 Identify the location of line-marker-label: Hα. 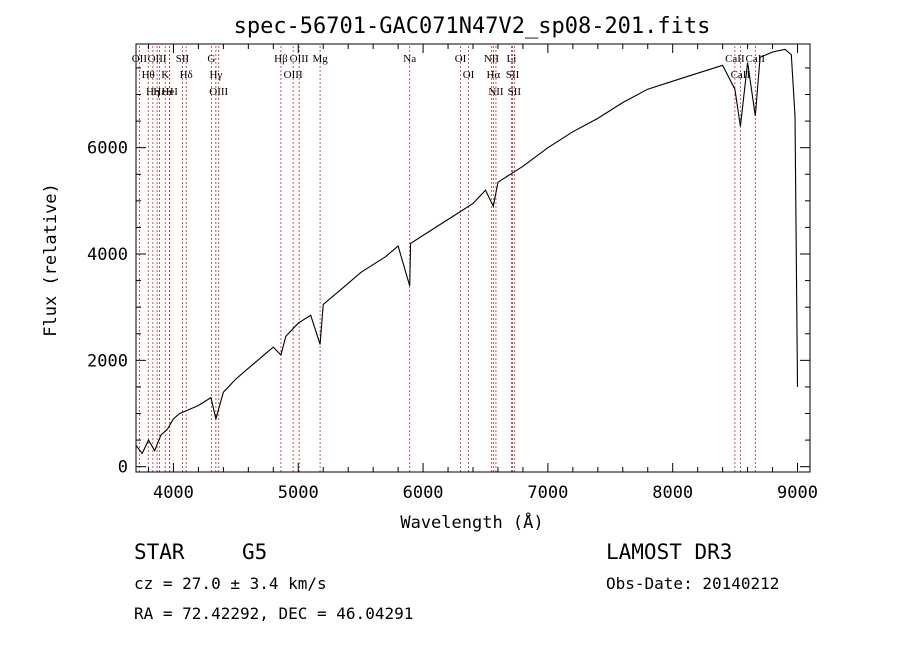
(493, 75).